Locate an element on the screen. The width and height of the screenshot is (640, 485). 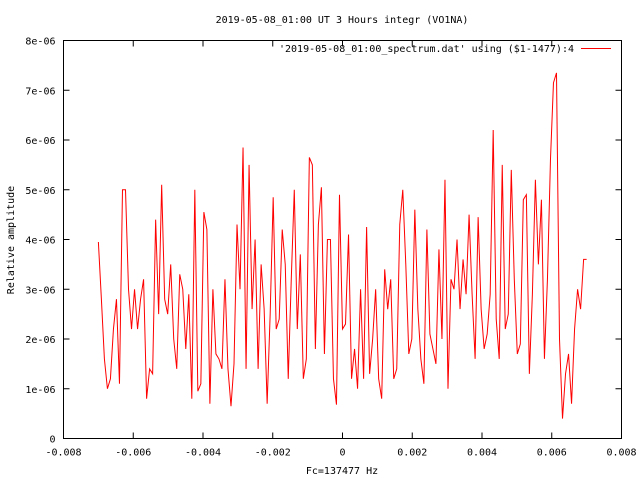
x-tick-label: 0.008 is located at coordinates (621, 453).